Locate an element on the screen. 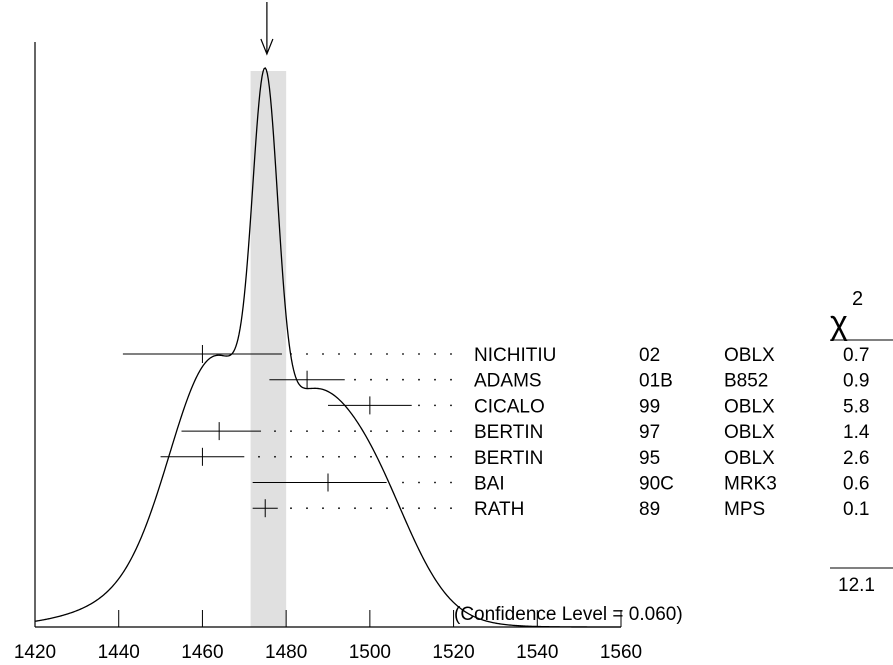  chi2-value: 1.4 is located at coordinates (856, 432).